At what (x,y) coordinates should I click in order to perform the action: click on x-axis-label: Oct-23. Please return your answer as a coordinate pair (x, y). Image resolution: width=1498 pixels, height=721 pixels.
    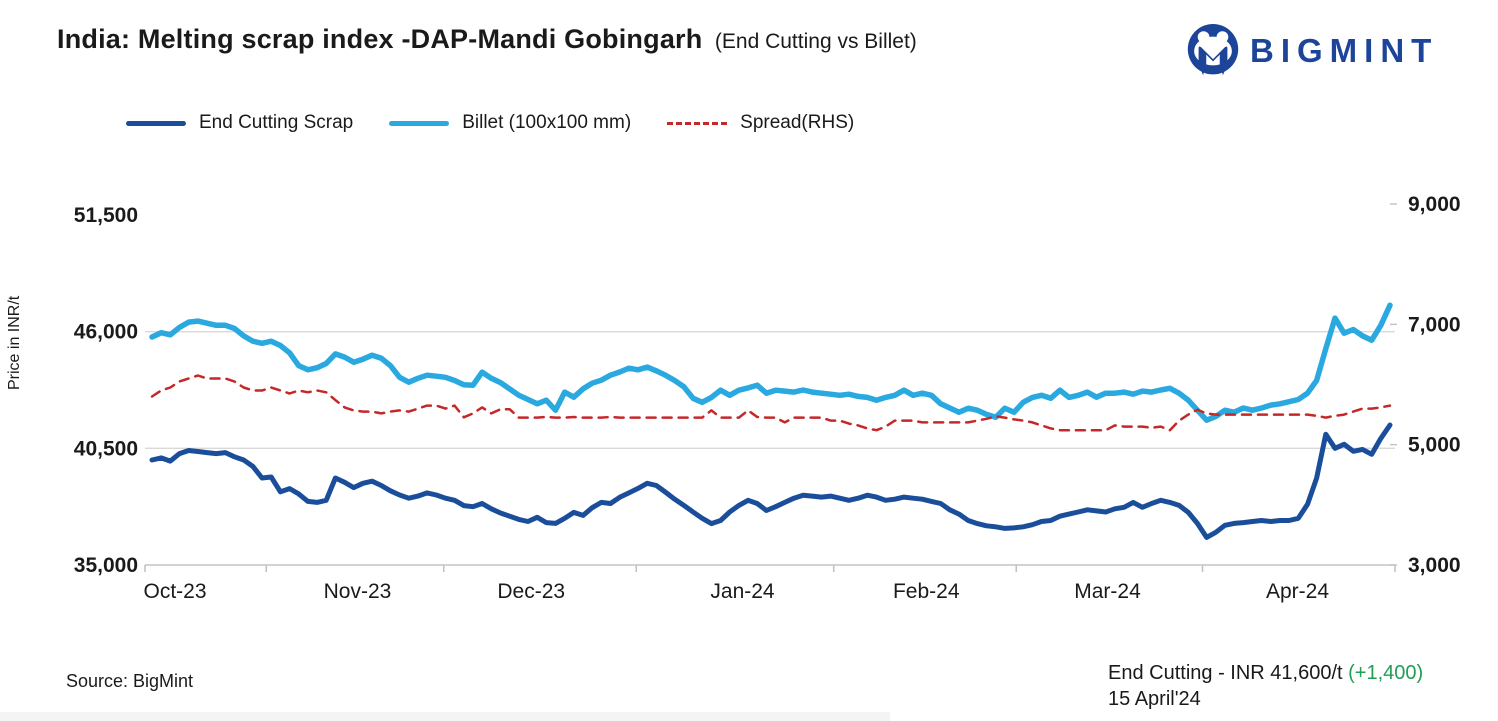
    Looking at the image, I should click on (174, 591).